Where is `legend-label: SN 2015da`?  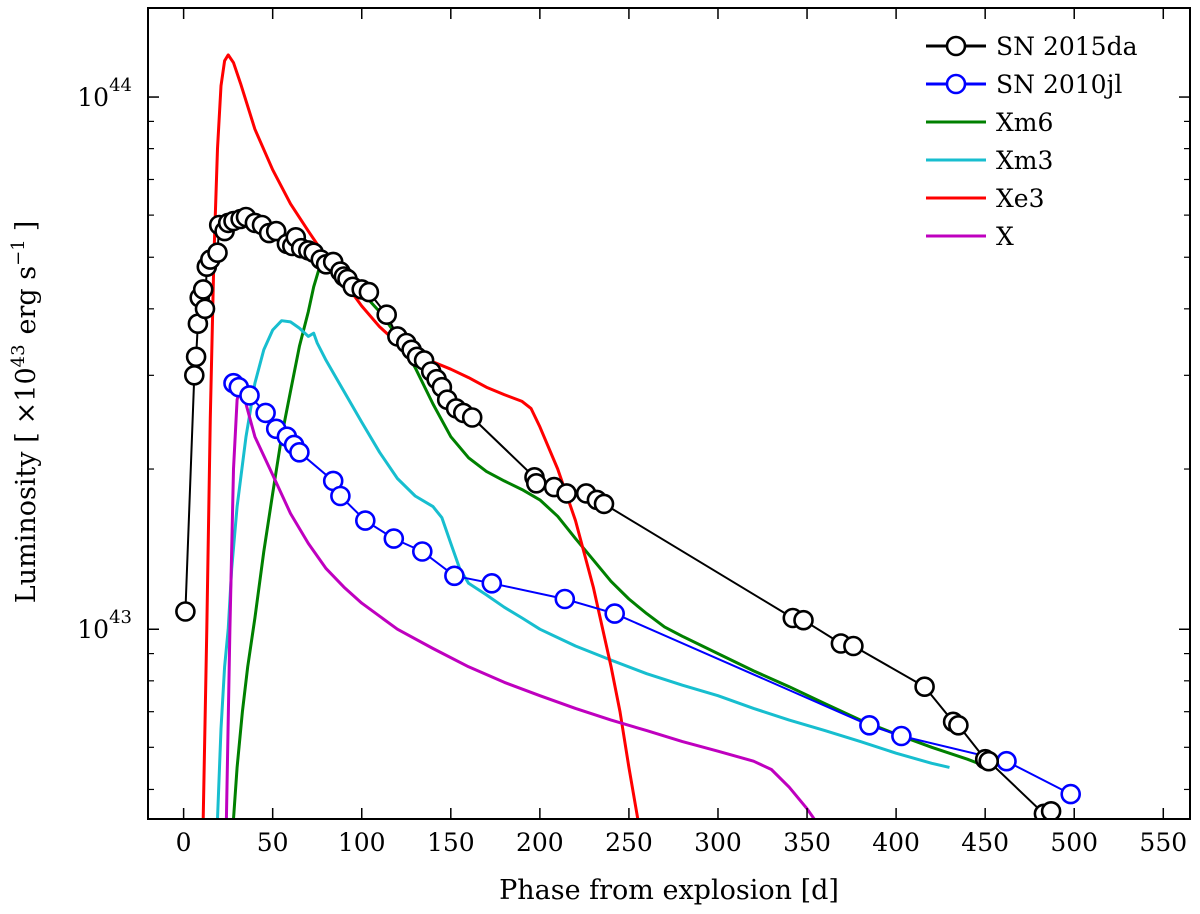 legend-label: SN 2015da is located at coordinates (1067, 46).